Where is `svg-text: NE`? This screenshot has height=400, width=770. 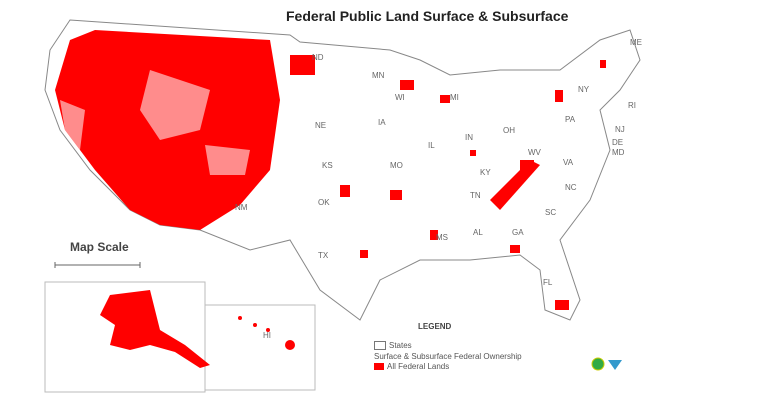
svg-text: NE is located at coordinates (320, 125).